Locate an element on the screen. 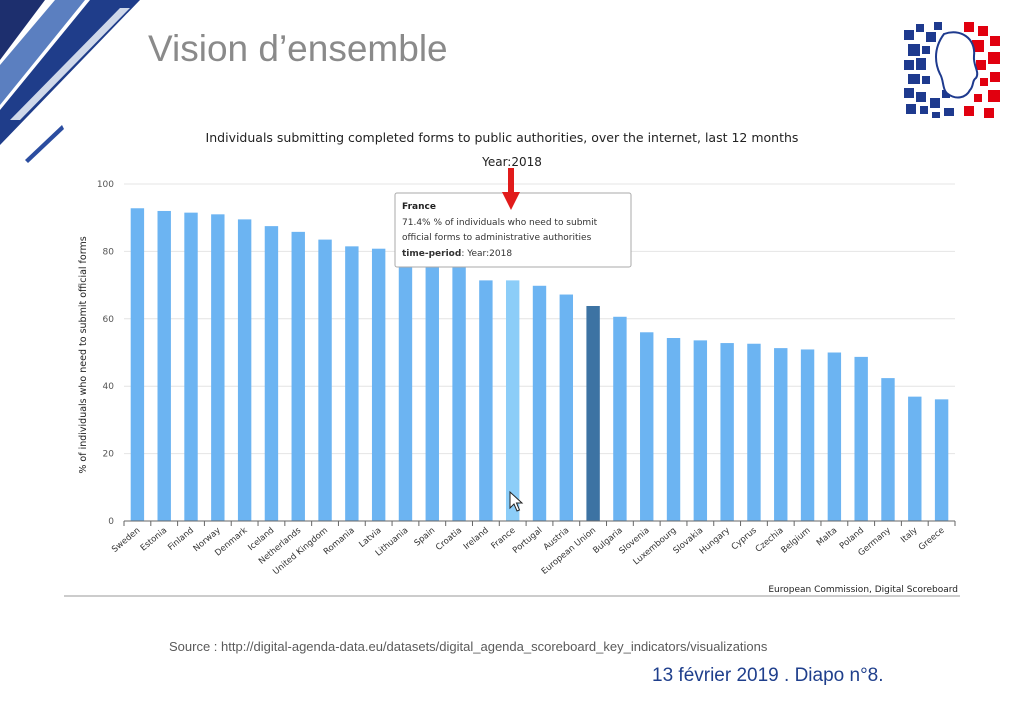 This screenshot has height=724, width=1024. x-tick-label: Sweden is located at coordinates (126, 540).